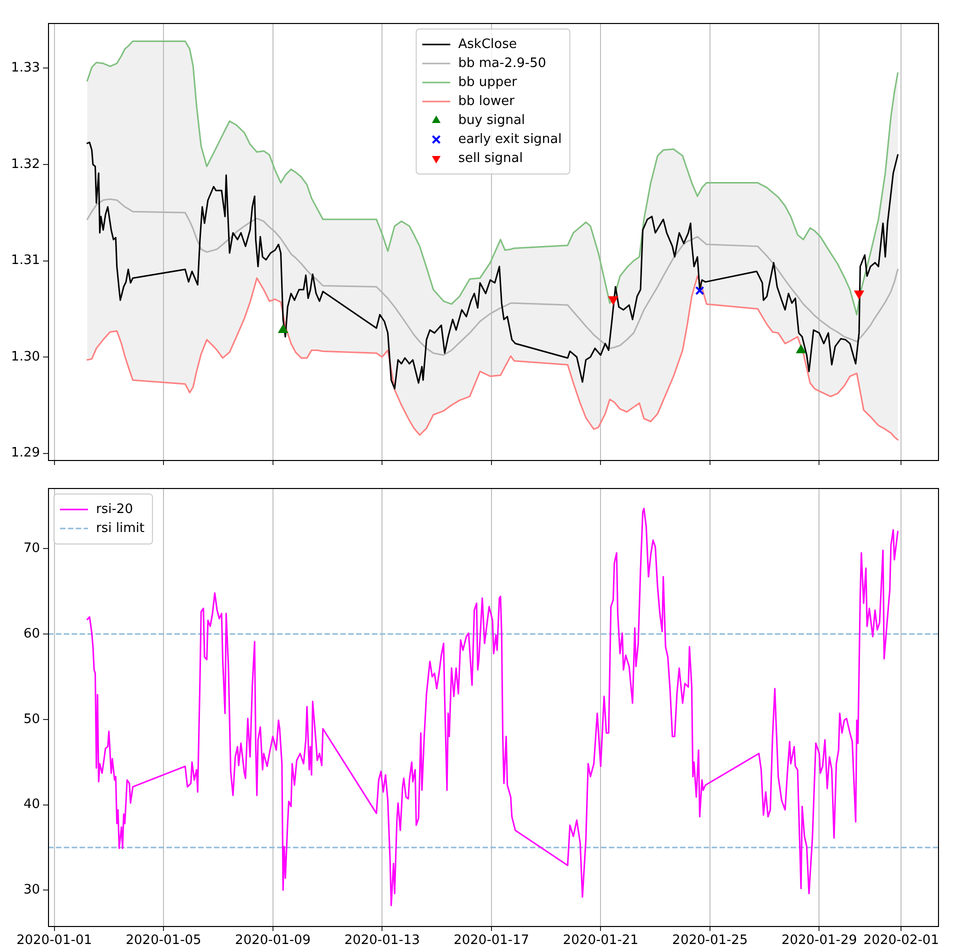 The width and height of the screenshot is (956, 949). I want to click on y-tick-label: 1.32, so click(25, 164).